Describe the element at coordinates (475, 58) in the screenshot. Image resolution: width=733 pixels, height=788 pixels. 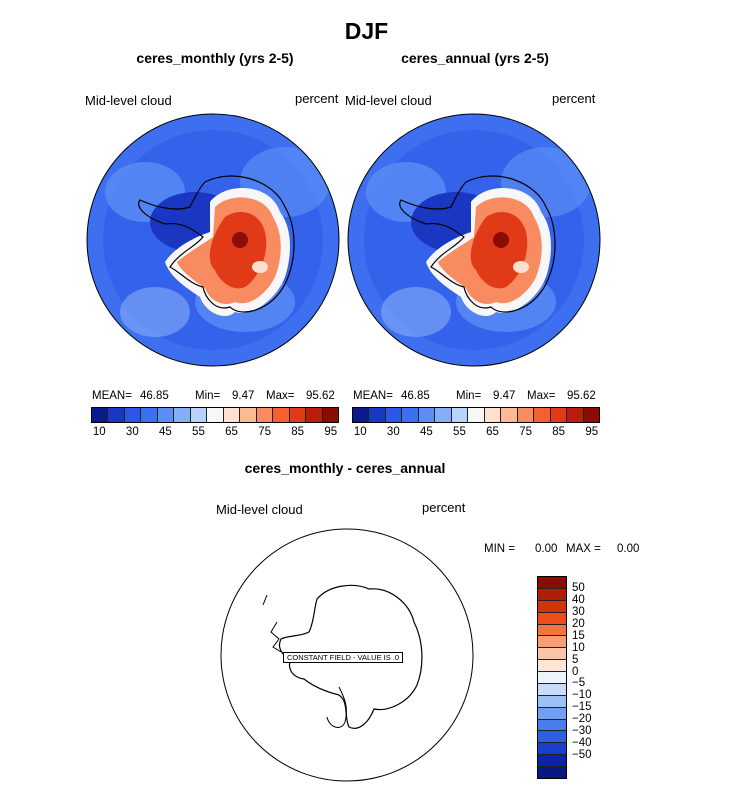
I see `panel-2-title: ceres_annual (yrs 2-5)` at that location.